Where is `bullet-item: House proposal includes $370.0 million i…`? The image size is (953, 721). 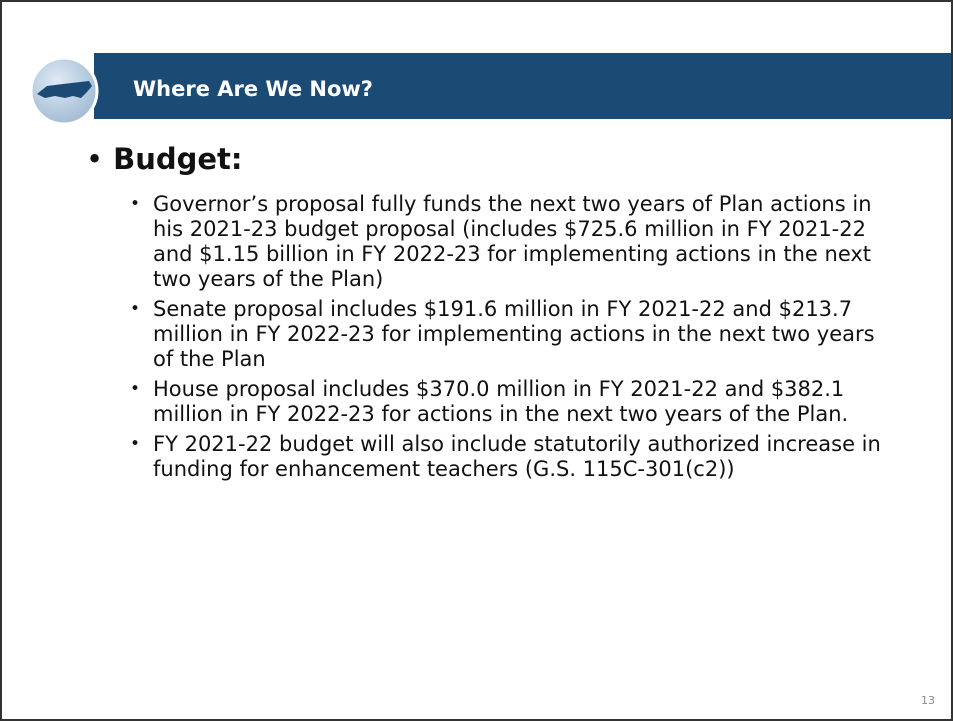
bullet-item: House proposal includes $370.0 million i… is located at coordinates (515, 402).